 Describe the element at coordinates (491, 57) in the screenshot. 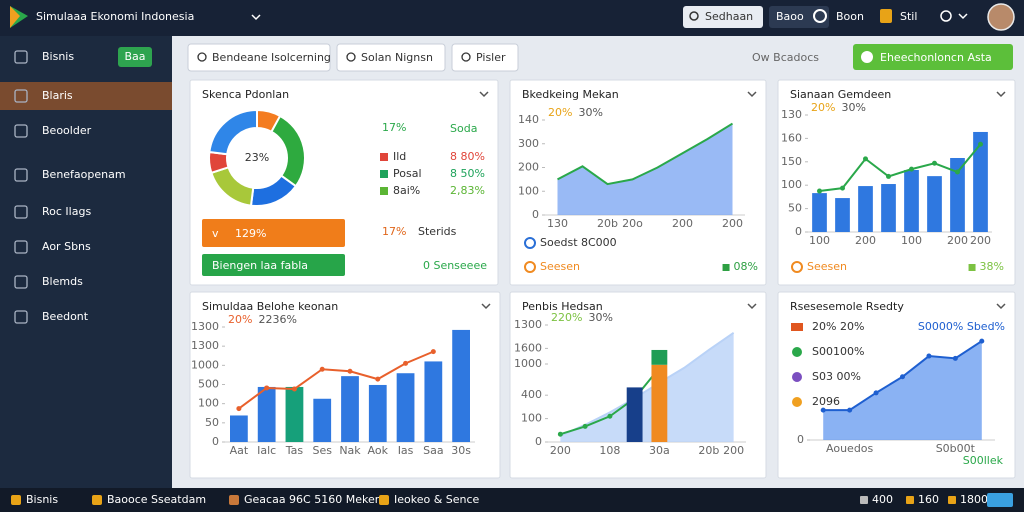

I see `filter-label: Pisler` at that location.